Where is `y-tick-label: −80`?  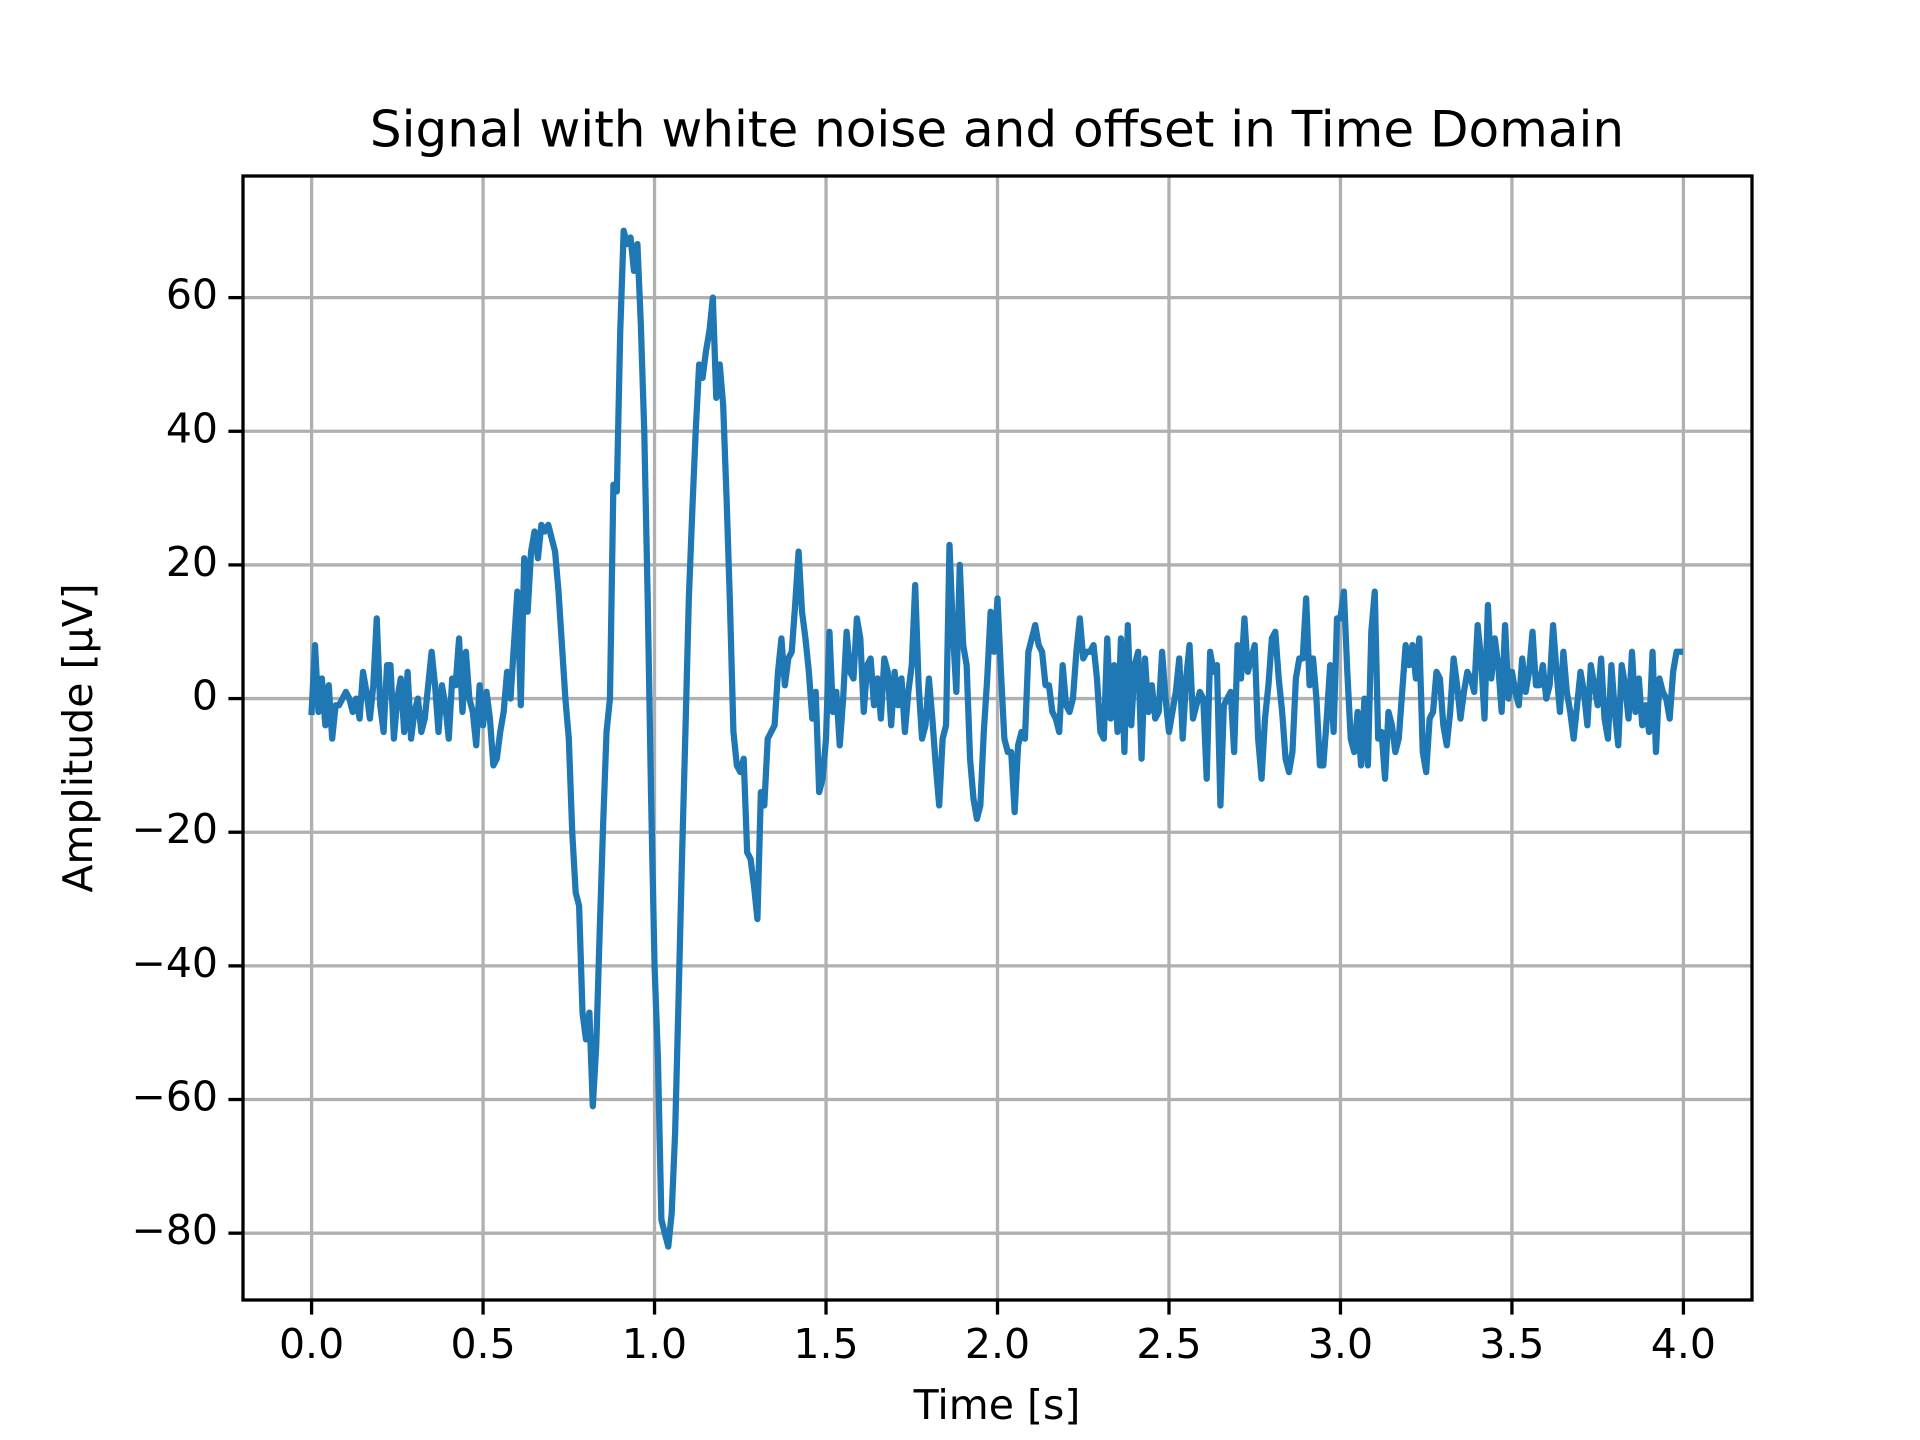 y-tick-label: −80 is located at coordinates (174, 1230).